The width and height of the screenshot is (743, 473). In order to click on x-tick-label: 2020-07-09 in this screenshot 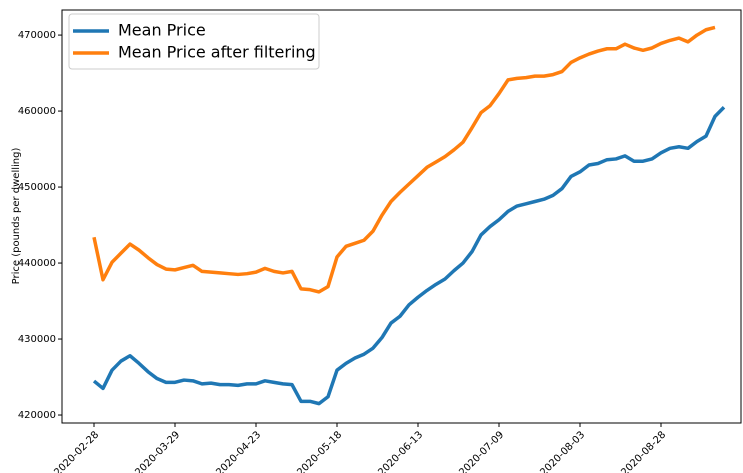, I will do `click(481, 451)`.